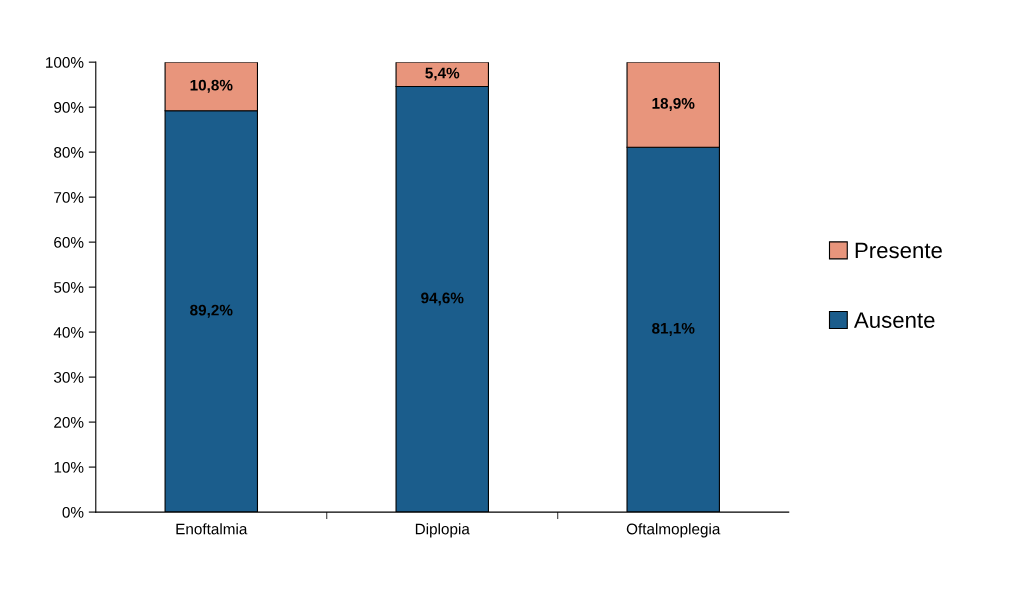 The width and height of the screenshot is (1019, 592). I want to click on y-tick-label: 100%, so click(65, 62).